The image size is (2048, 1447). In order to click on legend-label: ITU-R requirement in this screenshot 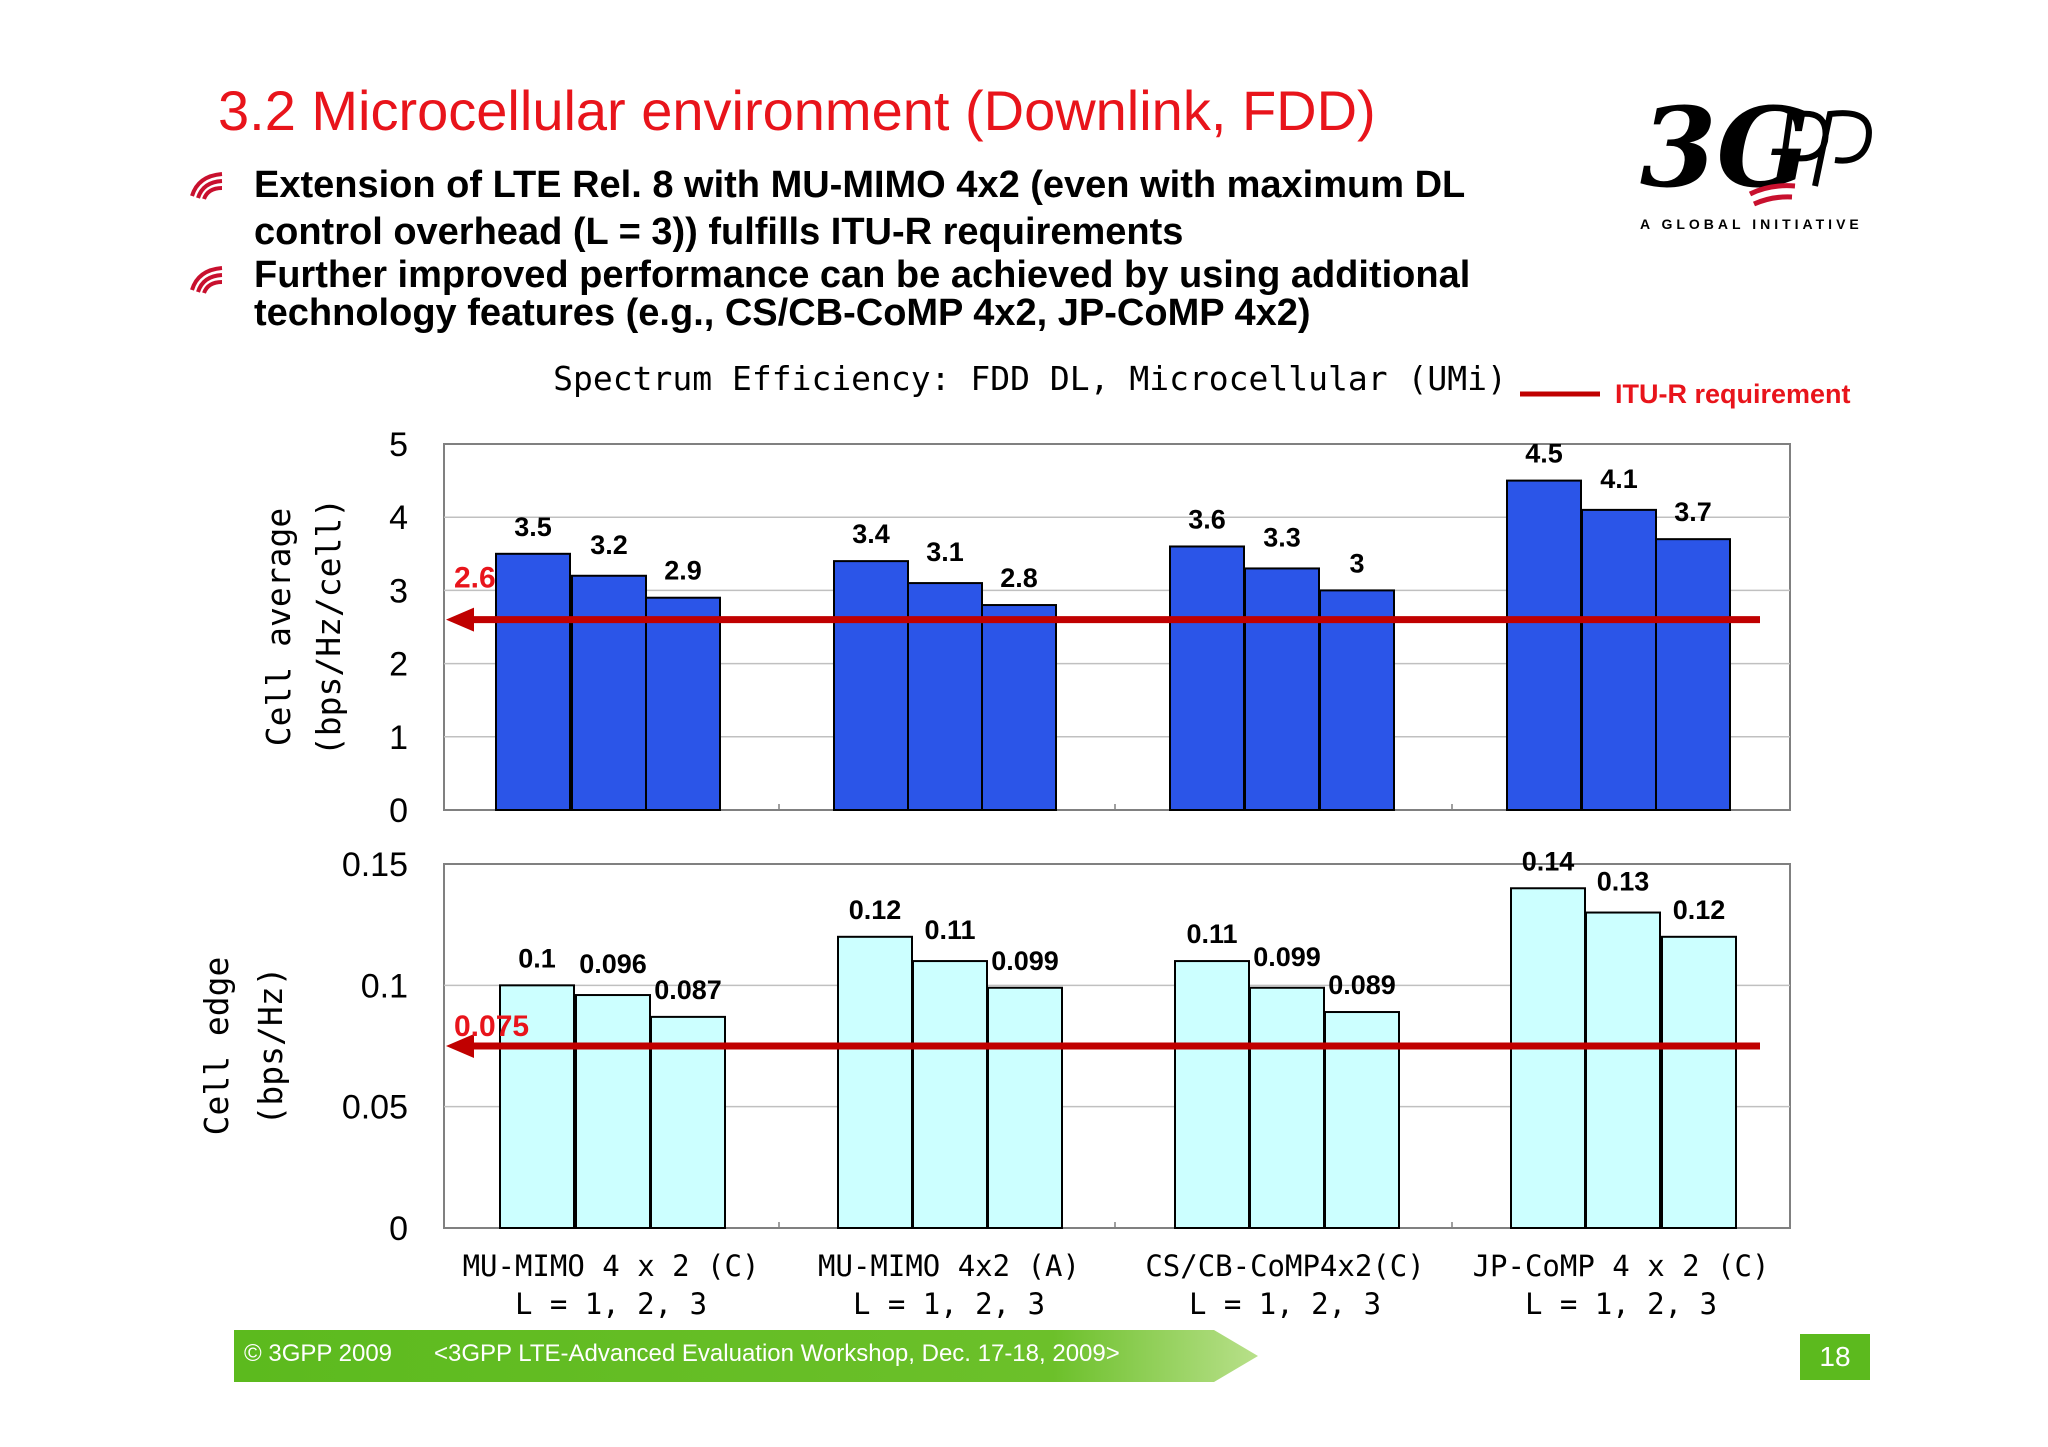, I will do `click(1733, 394)`.